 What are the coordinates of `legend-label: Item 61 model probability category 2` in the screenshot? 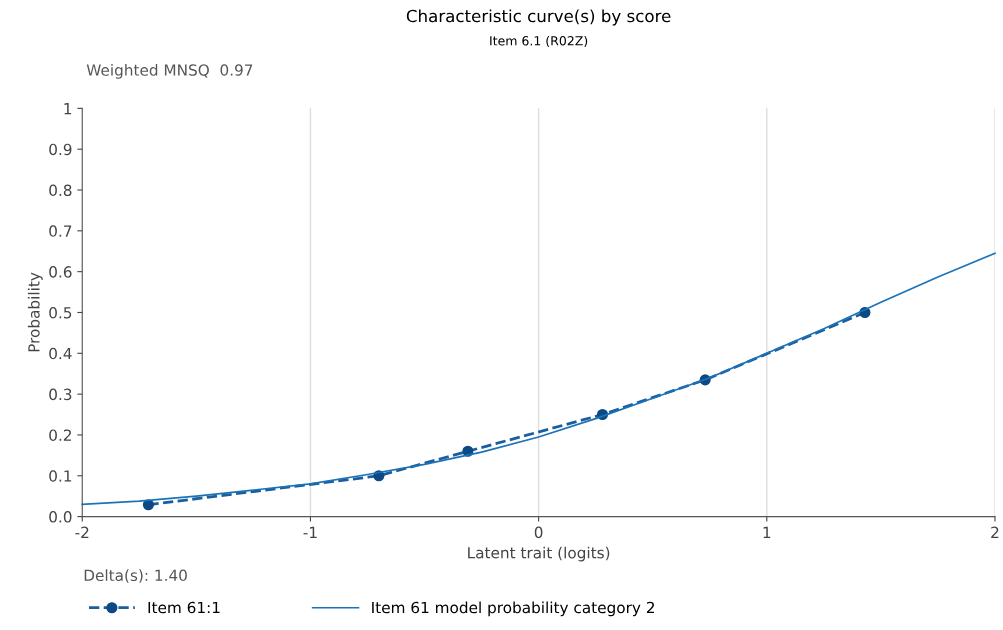 It's located at (513, 609).